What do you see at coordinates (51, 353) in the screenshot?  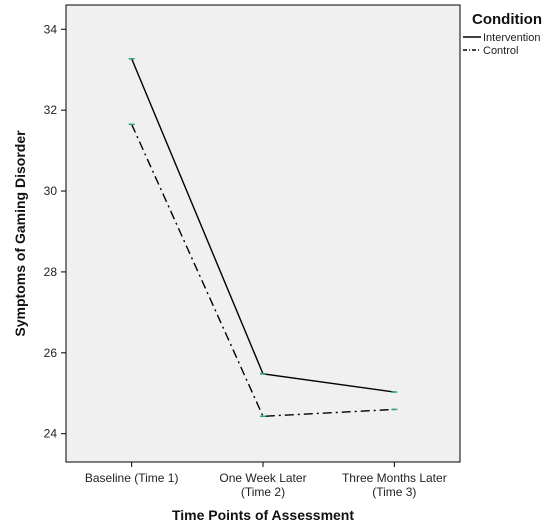 I see `y-tick-label: 26` at bounding box center [51, 353].